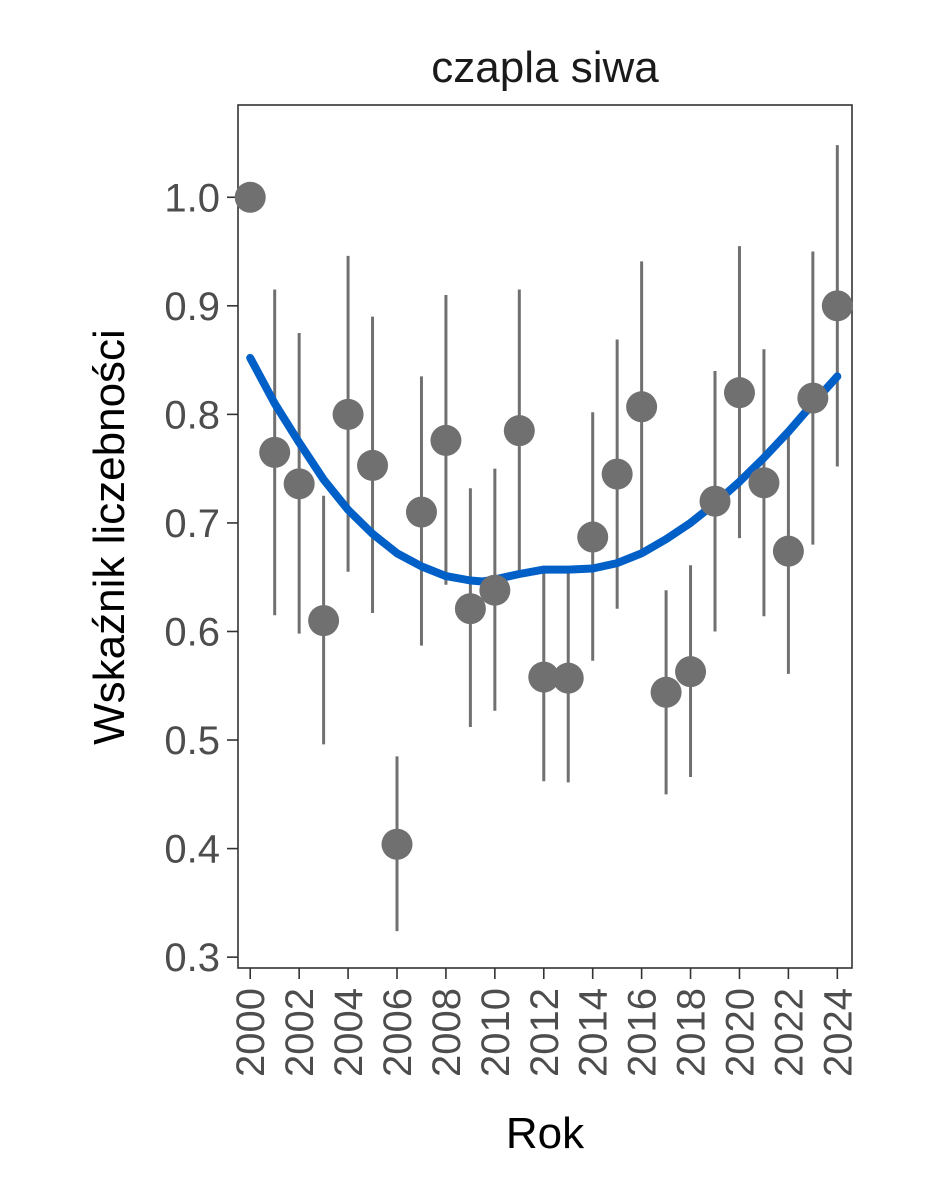  What do you see at coordinates (251, 1032) in the screenshot?
I see `x-tick-label: 2000` at bounding box center [251, 1032].